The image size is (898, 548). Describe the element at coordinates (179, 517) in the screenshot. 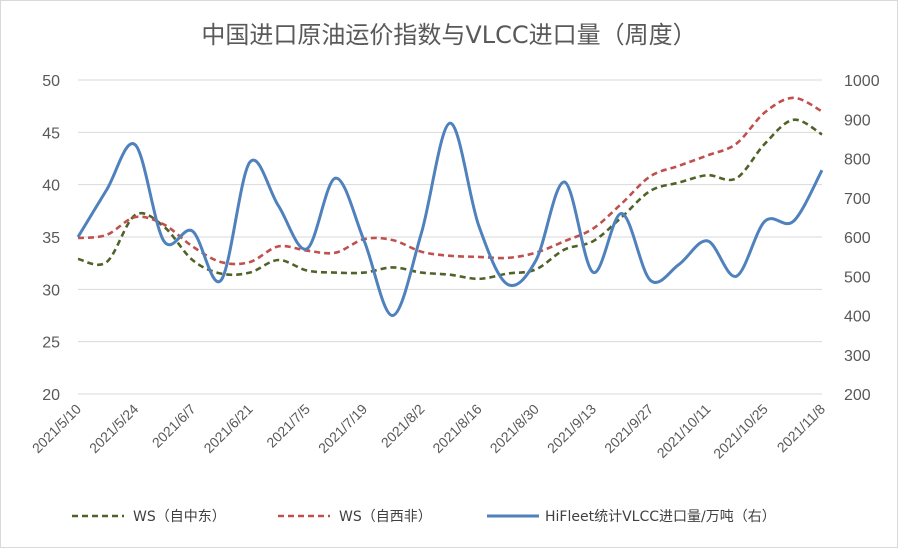

I see `legend-ws-middle-east-label: WS（自中东）` at that location.